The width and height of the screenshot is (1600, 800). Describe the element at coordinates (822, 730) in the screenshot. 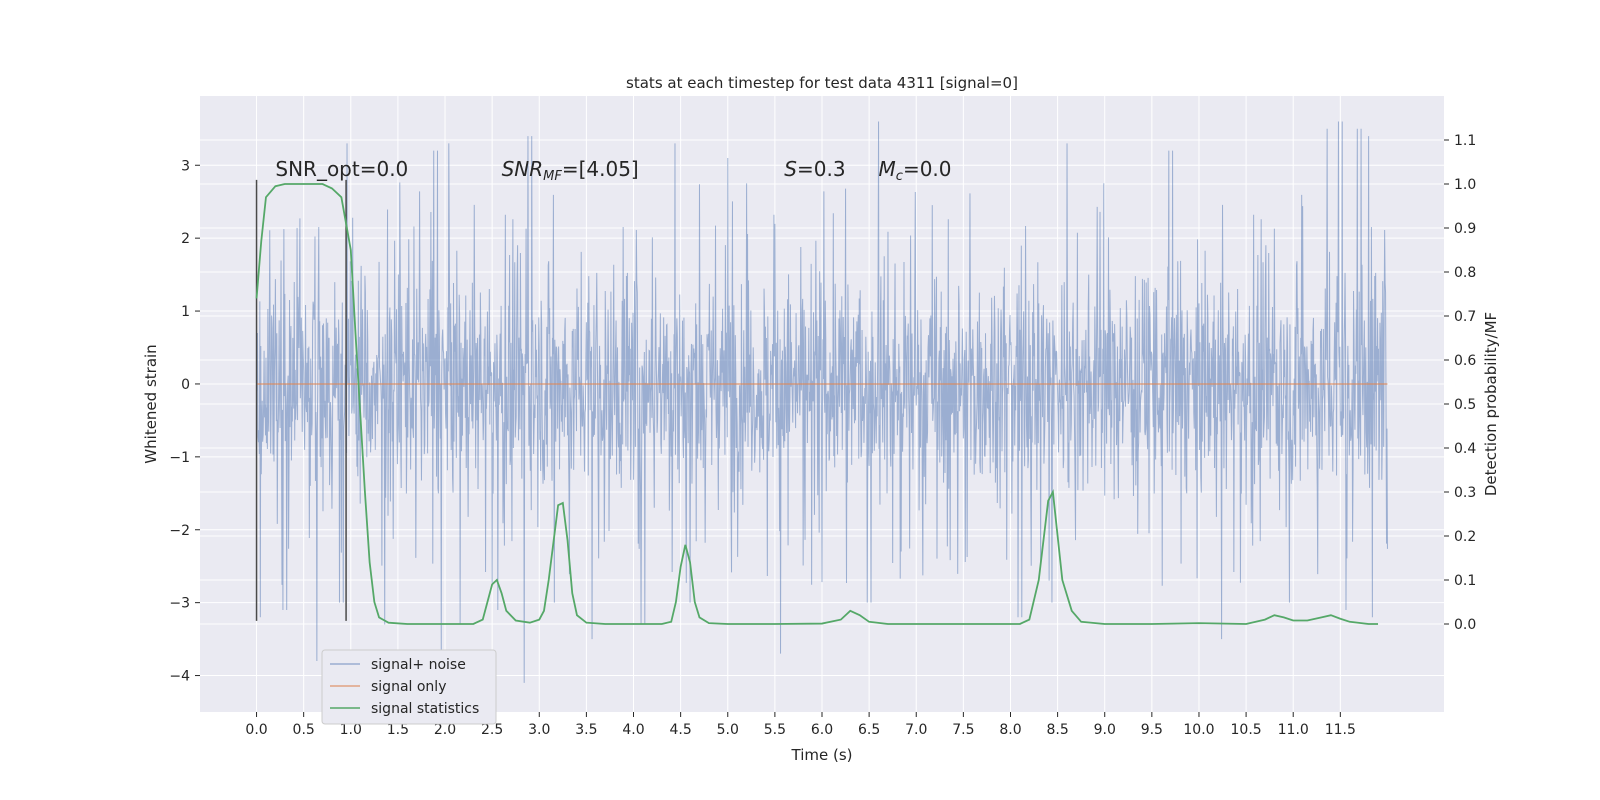

I see `x-tick-label: 6.0` at that location.